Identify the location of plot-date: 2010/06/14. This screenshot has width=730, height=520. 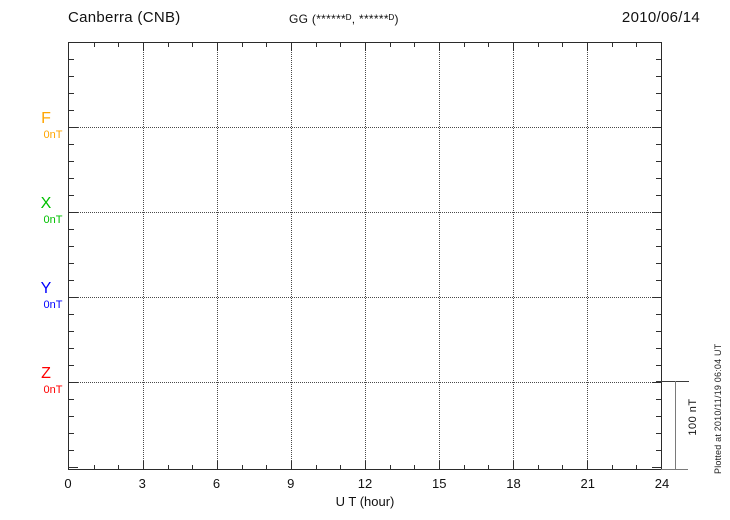
(660, 17).